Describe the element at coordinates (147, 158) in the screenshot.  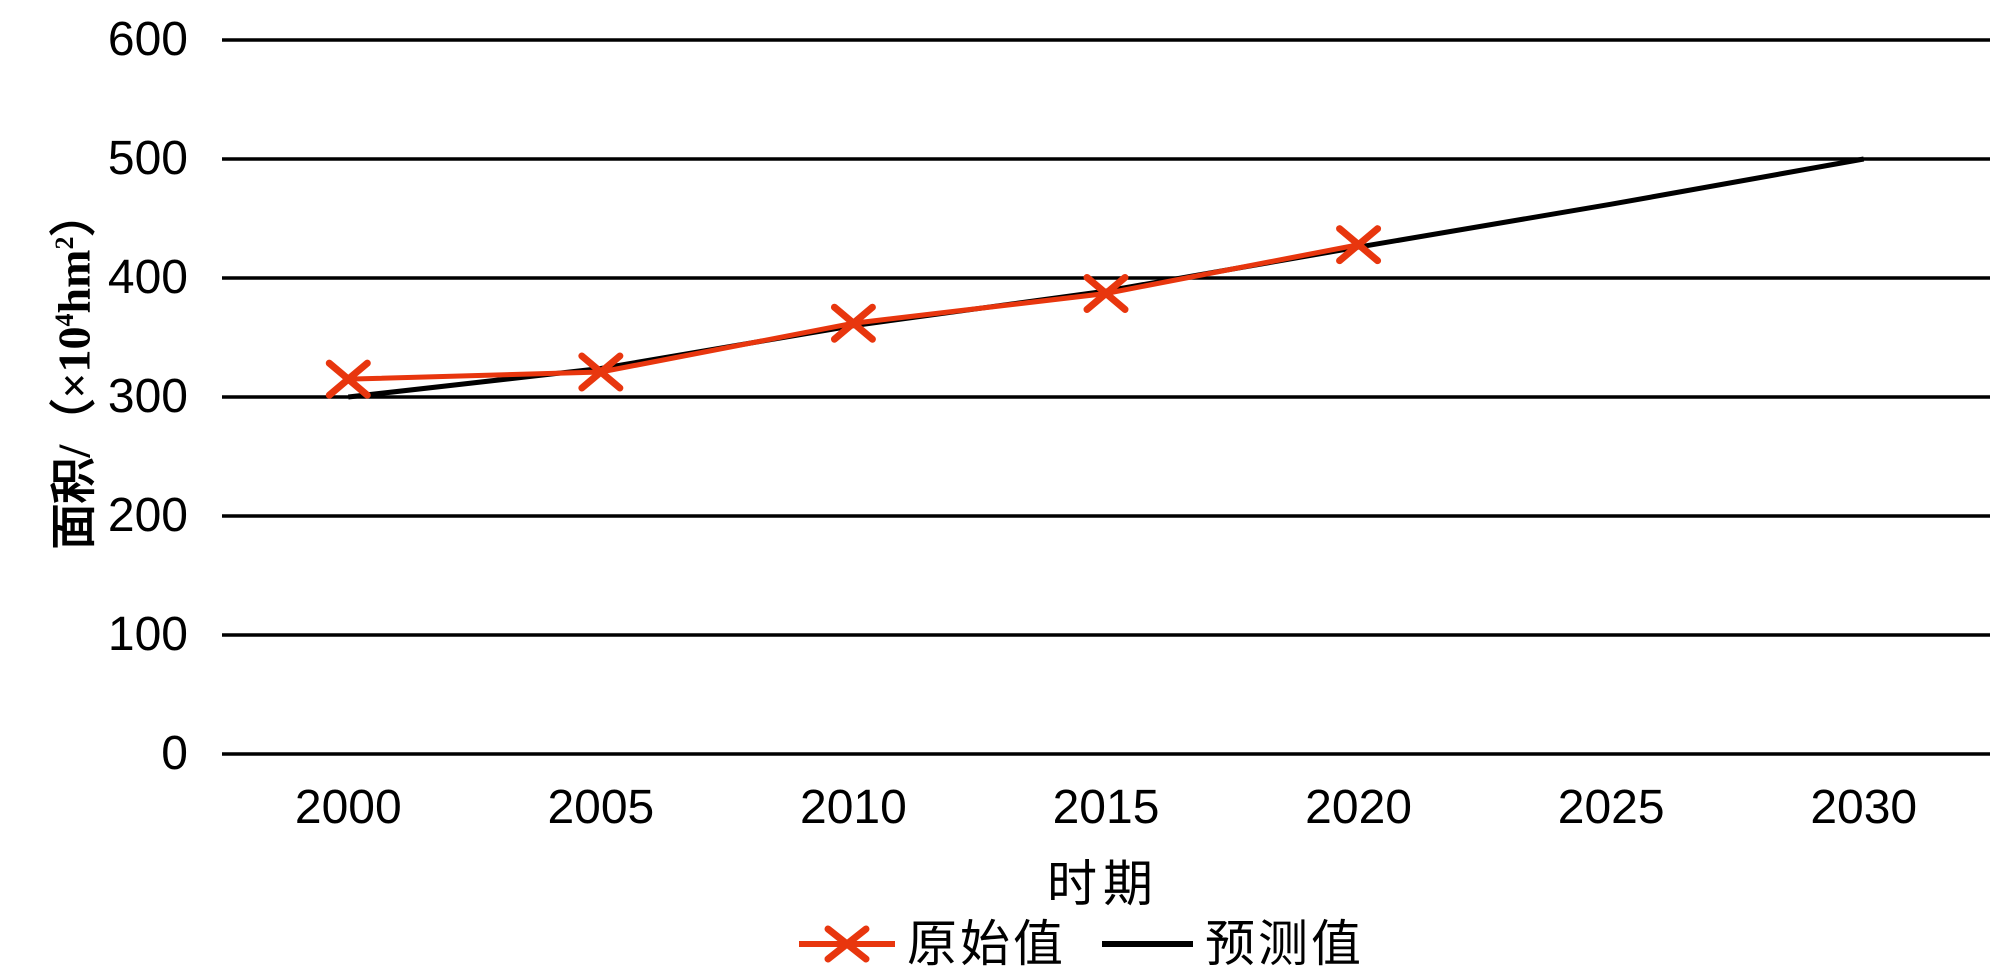
I see `y-tick-label: 500` at that location.